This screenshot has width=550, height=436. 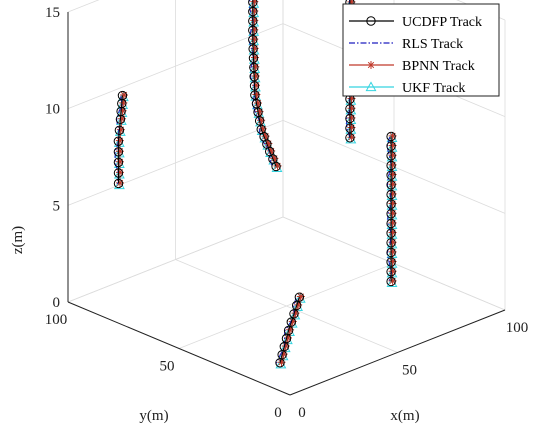 What do you see at coordinates (57, 303) in the screenshot?
I see `z-tick-label: 0` at bounding box center [57, 303].